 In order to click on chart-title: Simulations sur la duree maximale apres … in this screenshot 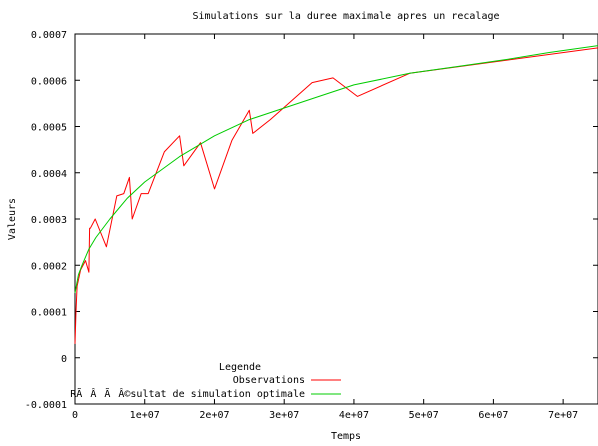, I will do `click(345, 16)`.